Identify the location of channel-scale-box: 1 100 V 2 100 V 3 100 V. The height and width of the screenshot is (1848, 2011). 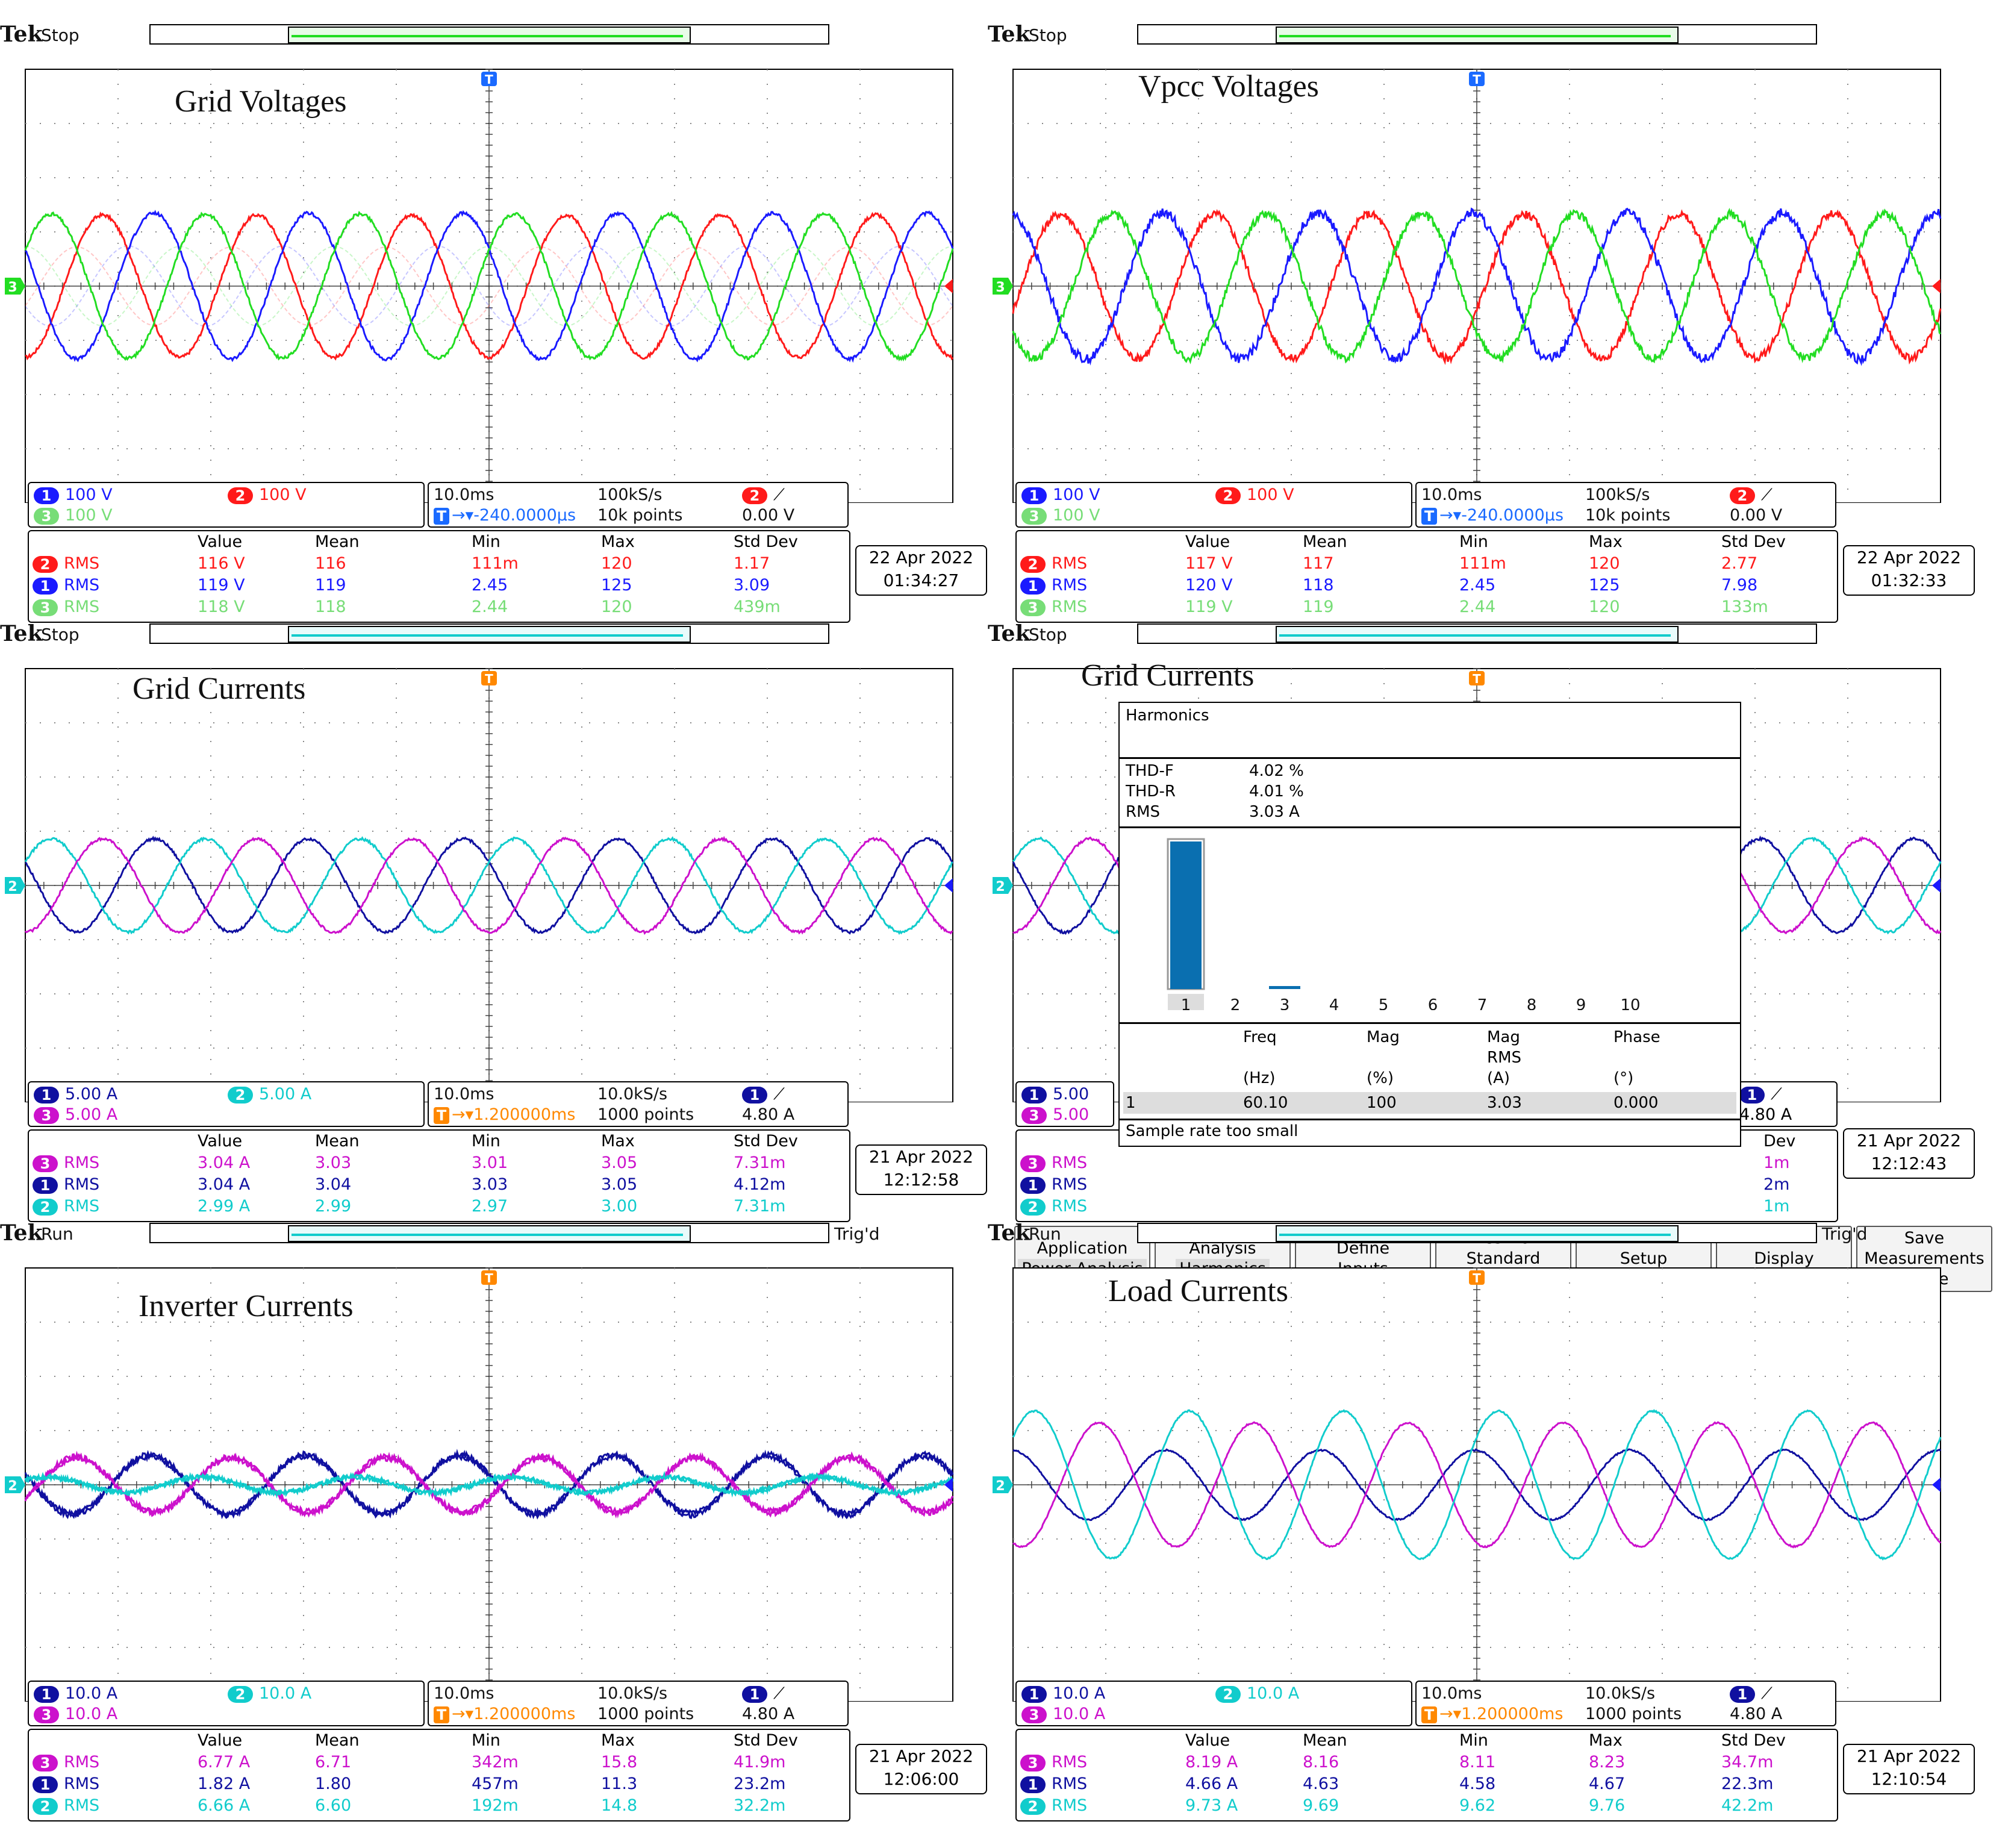
(1213, 505).